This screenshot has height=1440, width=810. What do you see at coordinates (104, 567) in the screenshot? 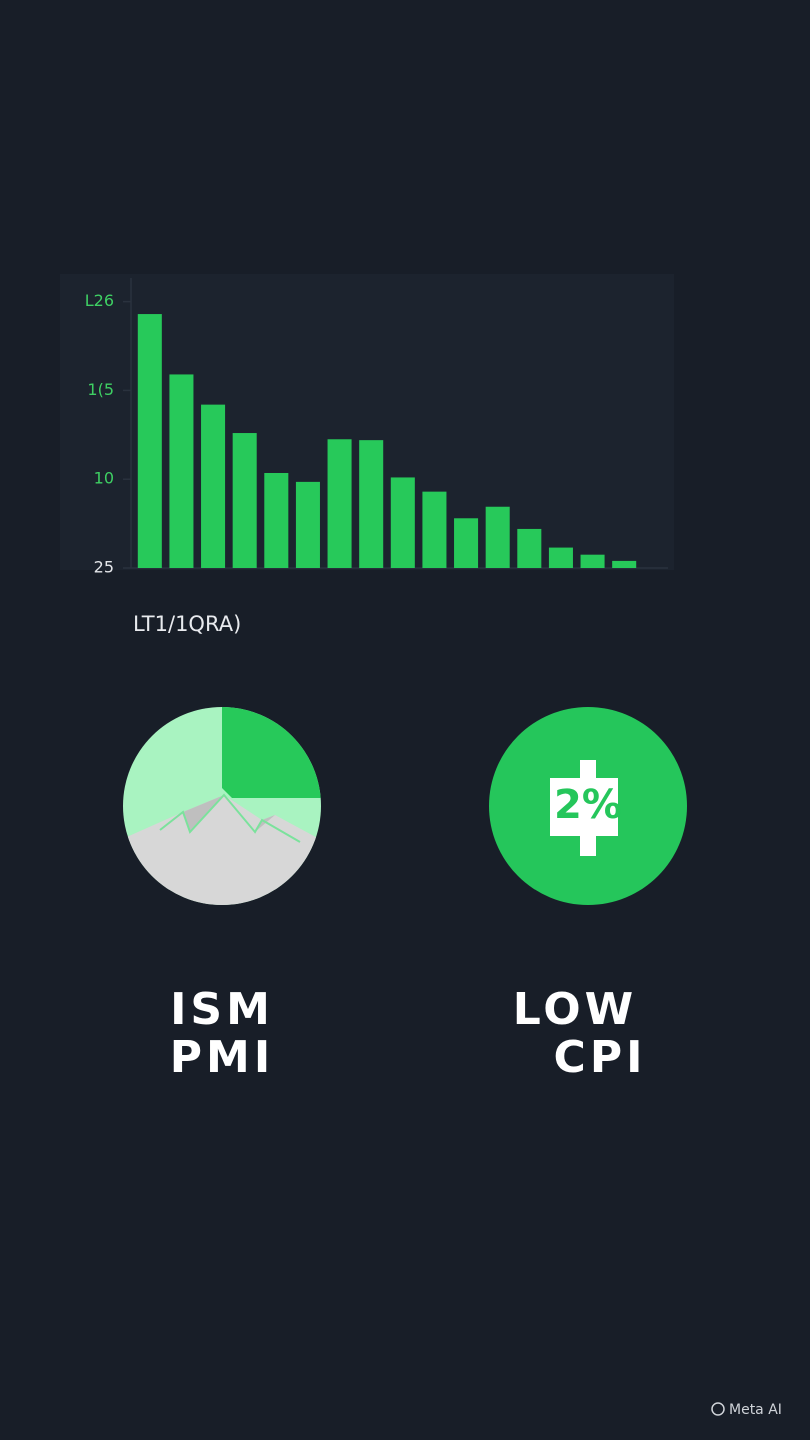
I see `y-tick-label: 25` at bounding box center [104, 567].